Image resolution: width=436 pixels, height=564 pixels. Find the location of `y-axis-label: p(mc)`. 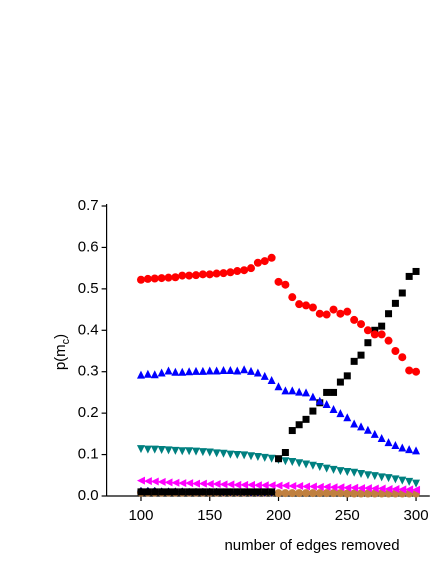

y-axis-label: p(mc) is located at coordinates (62, 352).